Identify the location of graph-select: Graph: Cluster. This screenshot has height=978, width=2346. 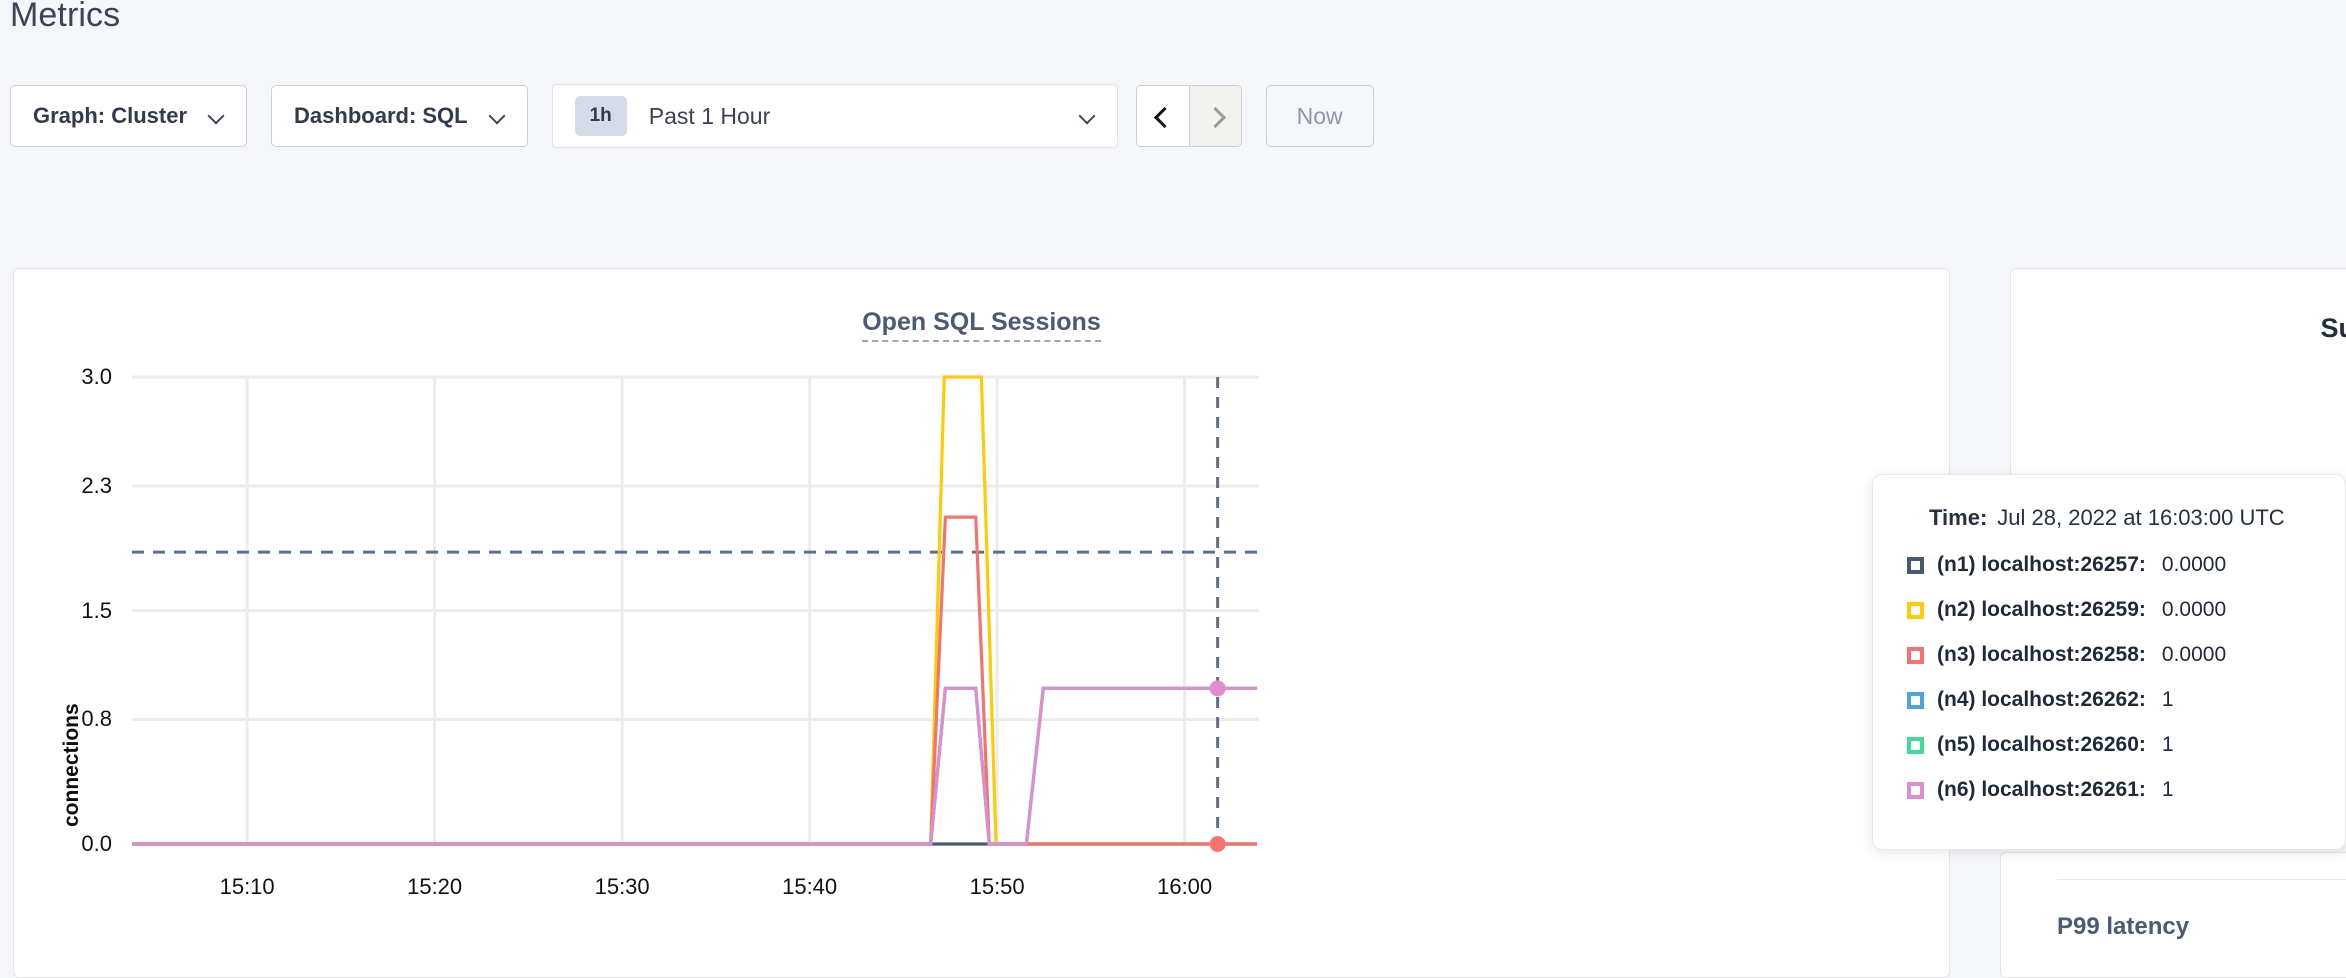
(129, 116).